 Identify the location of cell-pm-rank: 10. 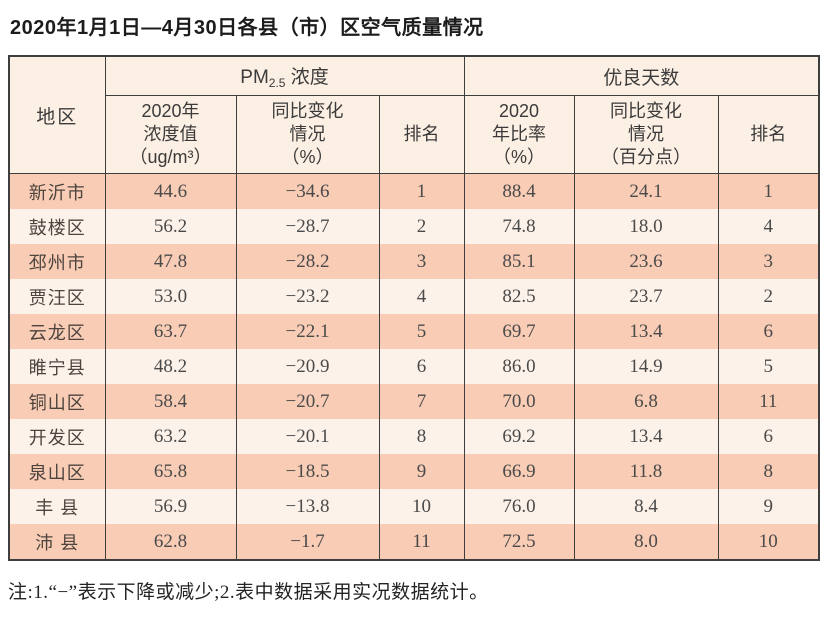
(421, 506).